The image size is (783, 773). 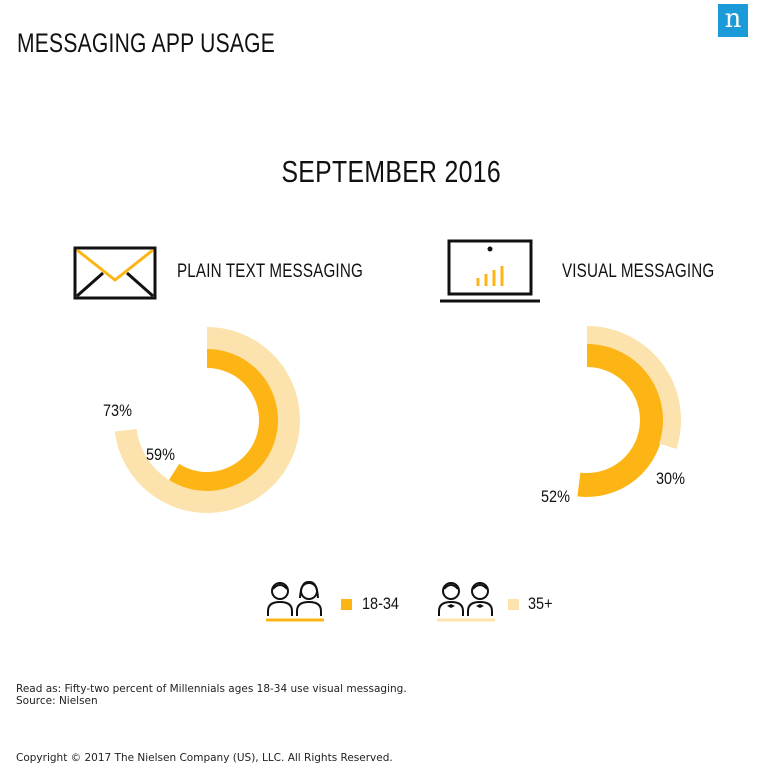 What do you see at coordinates (160, 454) in the screenshot?
I see `plain-18-34-value-label: 59%` at bounding box center [160, 454].